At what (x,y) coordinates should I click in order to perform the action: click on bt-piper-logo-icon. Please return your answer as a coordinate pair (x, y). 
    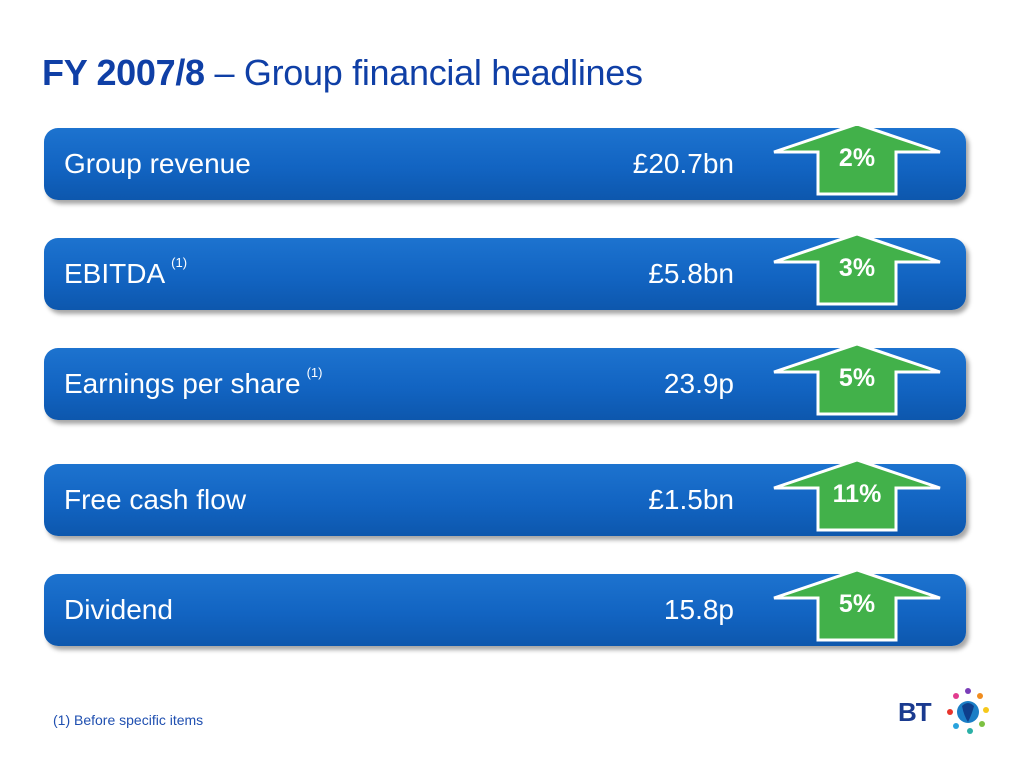
    Looking at the image, I should click on (968, 711).